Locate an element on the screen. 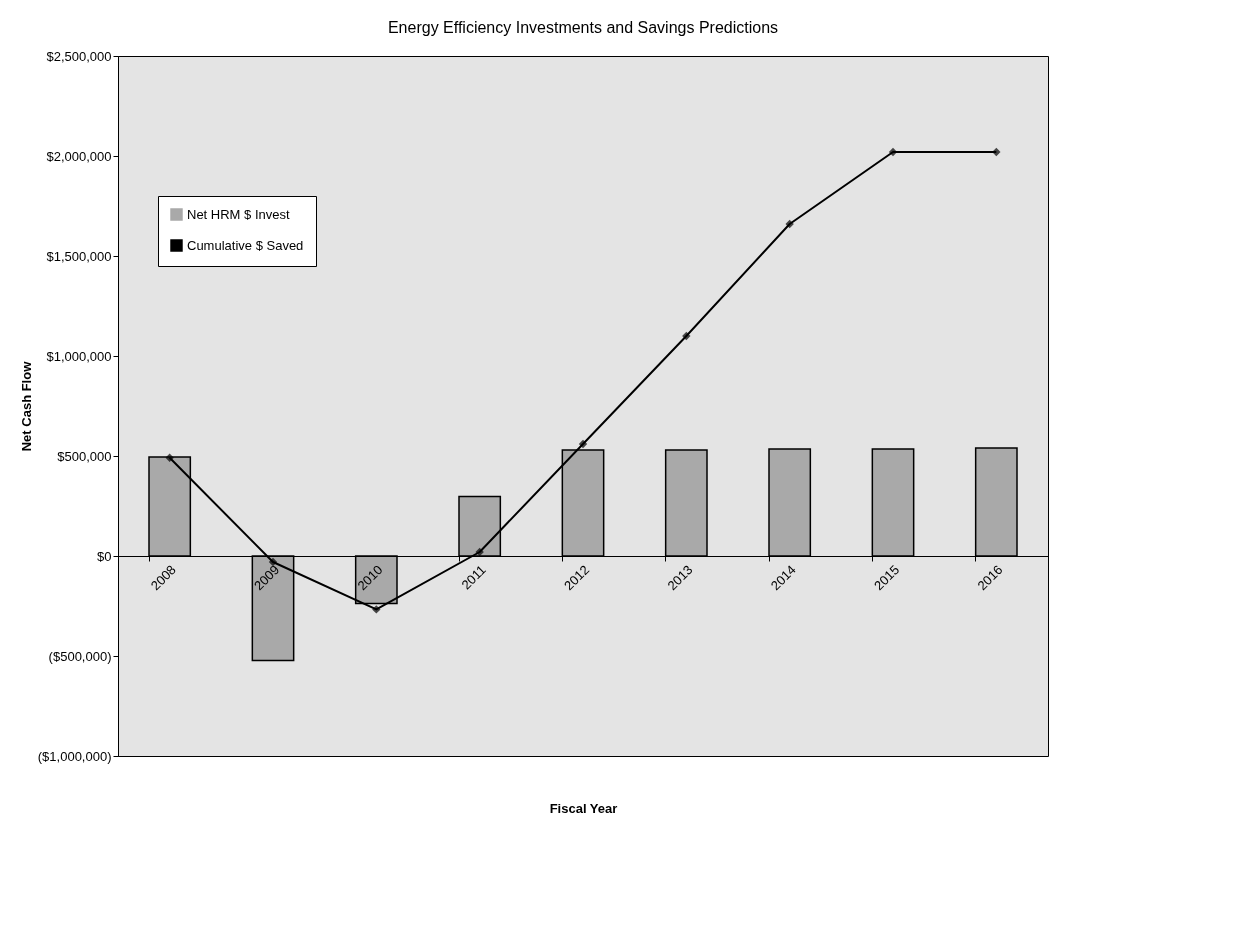  y-tick-label: $2,500,000 is located at coordinates (79, 56).